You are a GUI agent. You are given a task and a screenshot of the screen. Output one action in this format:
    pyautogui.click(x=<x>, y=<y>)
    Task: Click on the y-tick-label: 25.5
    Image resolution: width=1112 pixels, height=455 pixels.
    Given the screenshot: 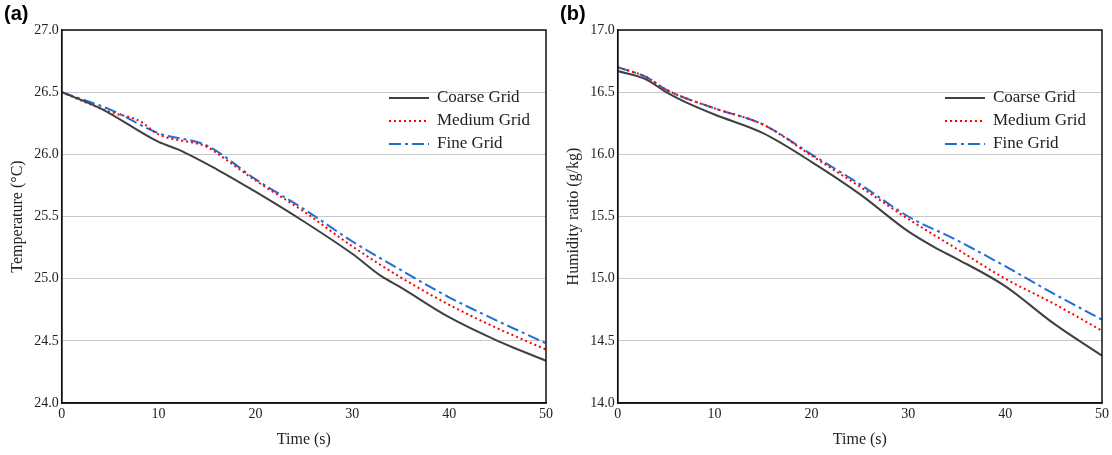 What is the action you would take?
    pyautogui.click(x=46, y=216)
    